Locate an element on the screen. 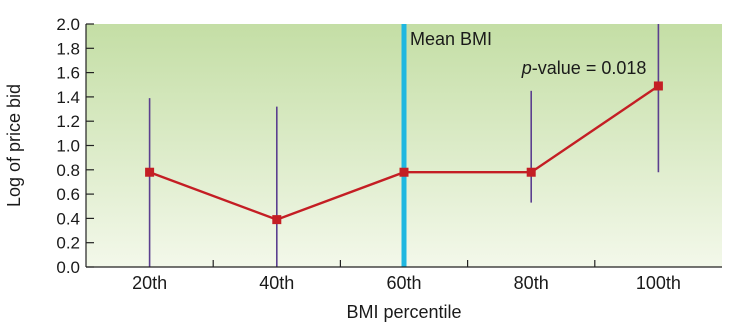  y-tick-label: 0.6 is located at coordinates (68, 194).